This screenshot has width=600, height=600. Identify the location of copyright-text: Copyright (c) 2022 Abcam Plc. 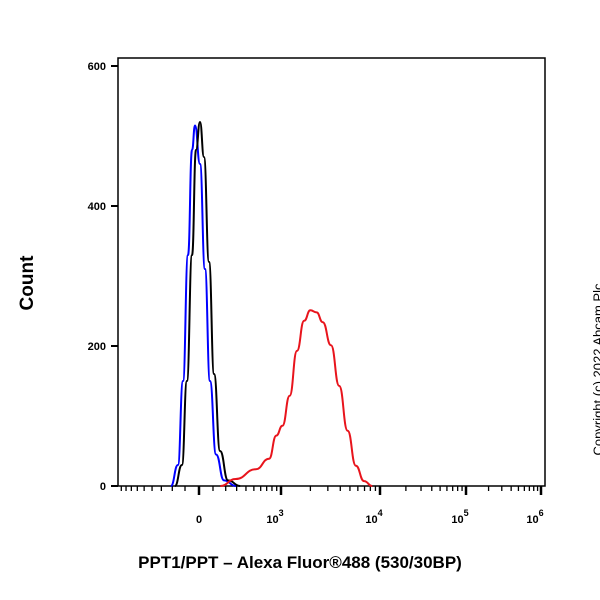
(595, 369).